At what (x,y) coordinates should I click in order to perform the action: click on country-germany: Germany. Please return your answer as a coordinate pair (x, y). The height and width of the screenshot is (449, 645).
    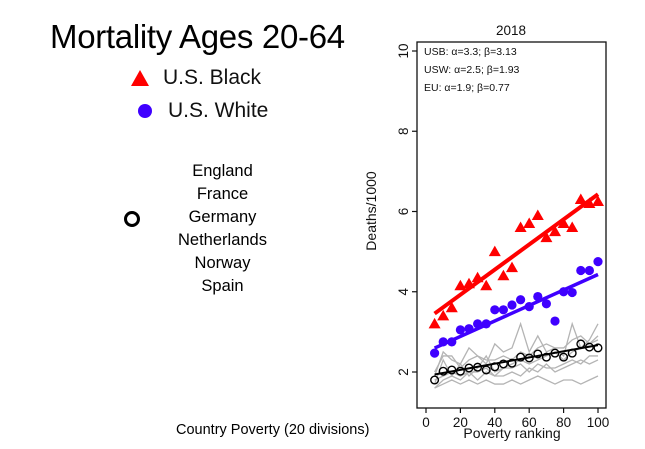
    Looking at the image, I should click on (222, 217).